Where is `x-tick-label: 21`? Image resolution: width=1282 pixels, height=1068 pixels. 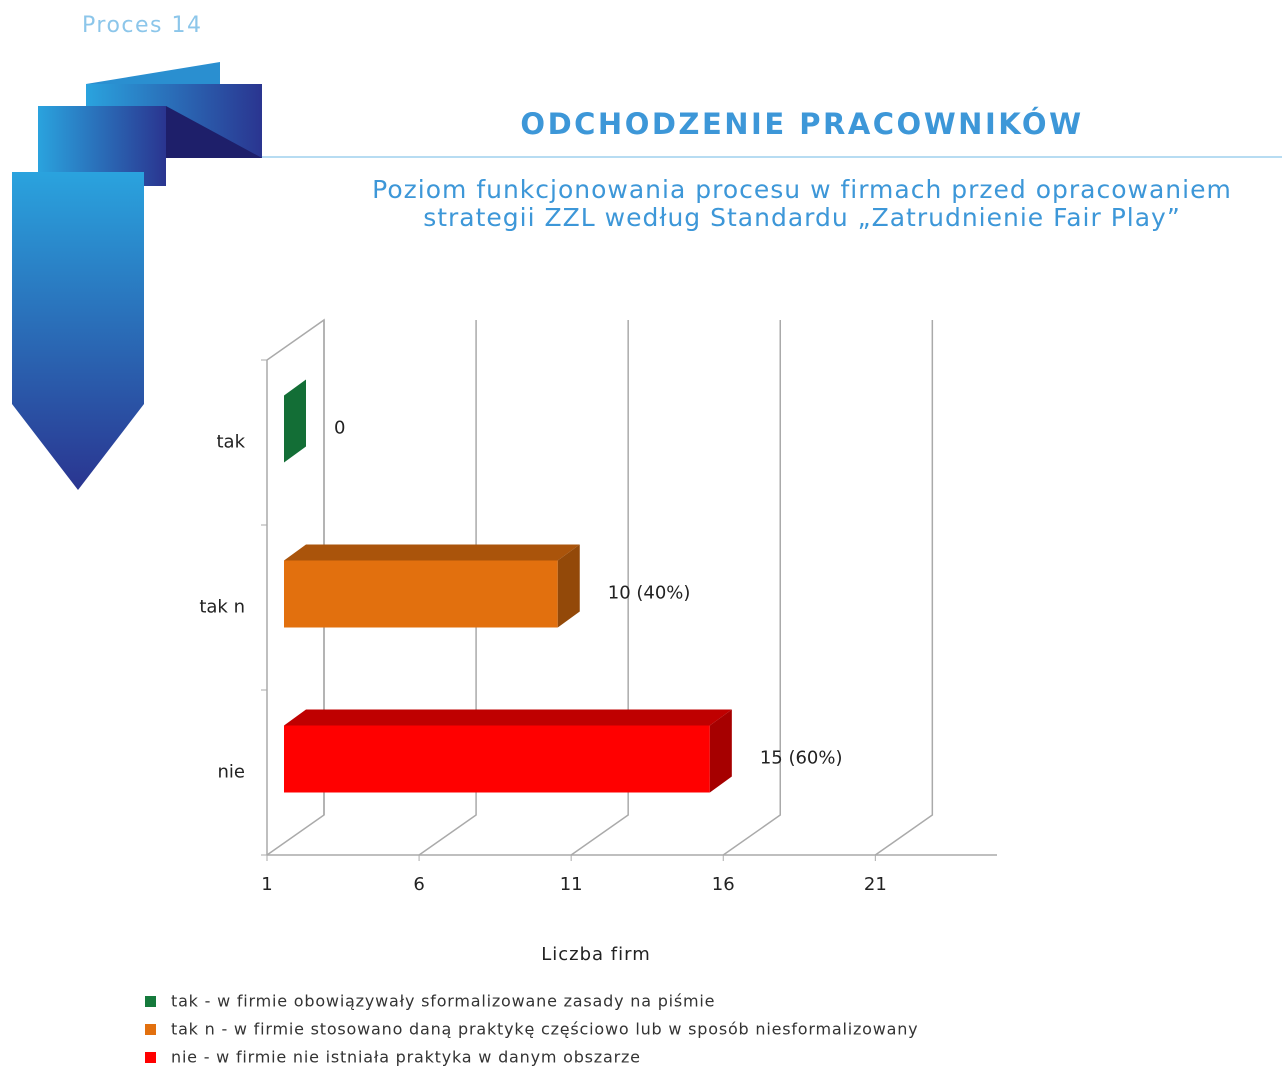
x-tick-label: 21 is located at coordinates (875, 884).